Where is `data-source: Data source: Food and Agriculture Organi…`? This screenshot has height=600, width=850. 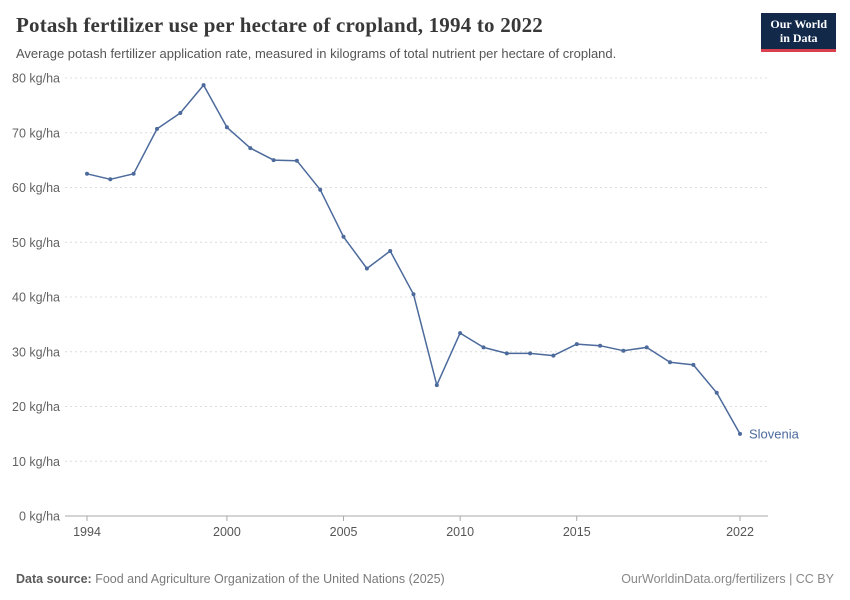 data-source: Data source: Food and Agriculture Organi… is located at coordinates (230, 579).